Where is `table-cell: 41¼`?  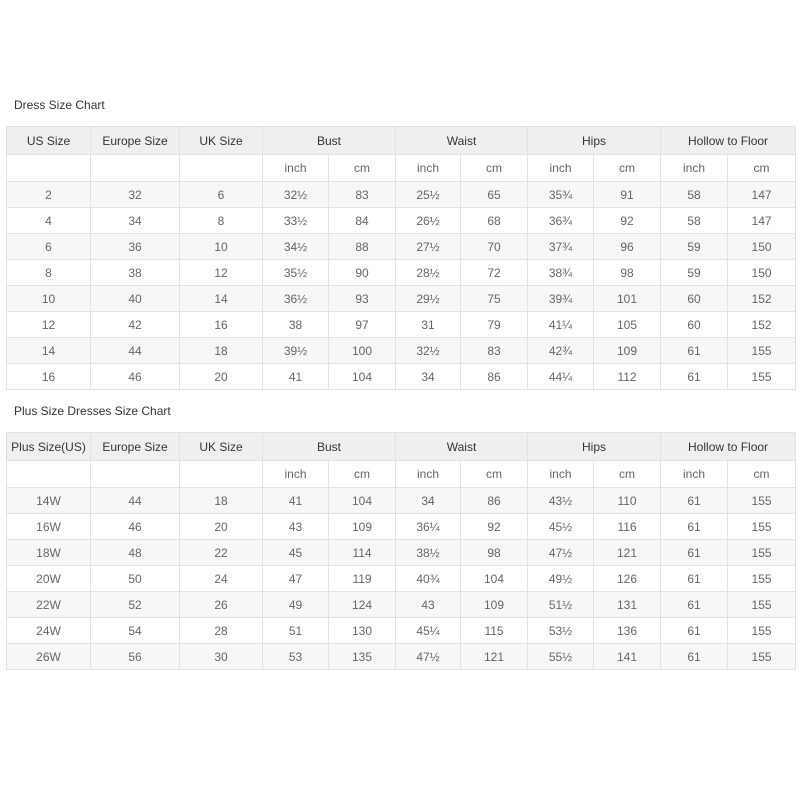
table-cell: 41¼ is located at coordinates (561, 324).